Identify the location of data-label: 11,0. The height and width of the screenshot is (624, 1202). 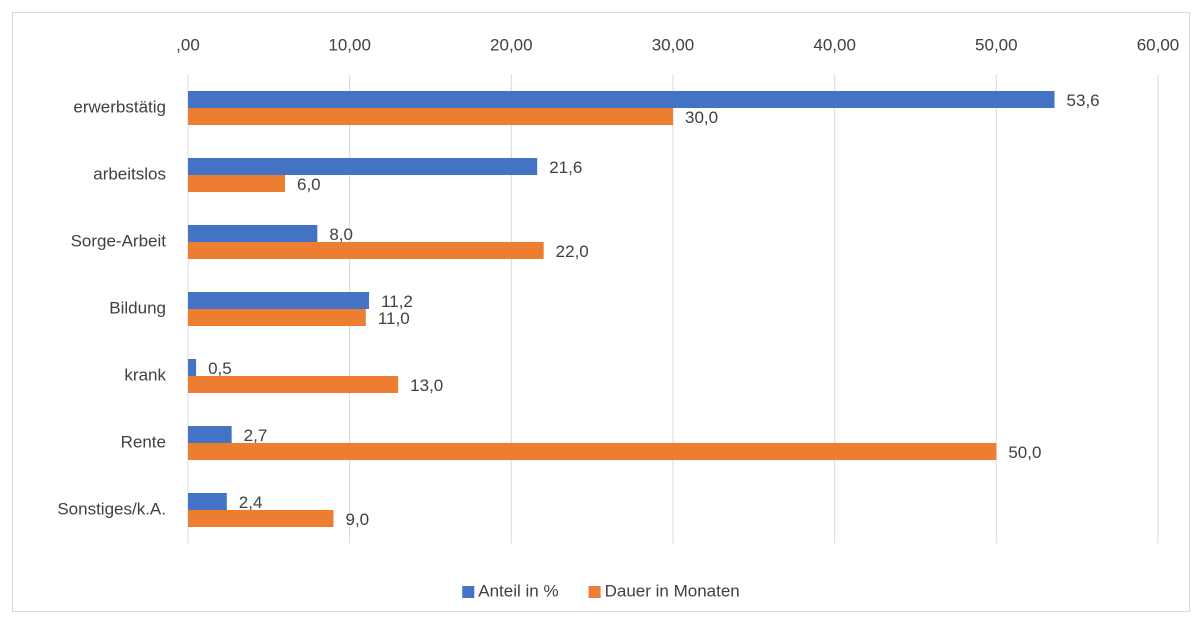
(394, 318).